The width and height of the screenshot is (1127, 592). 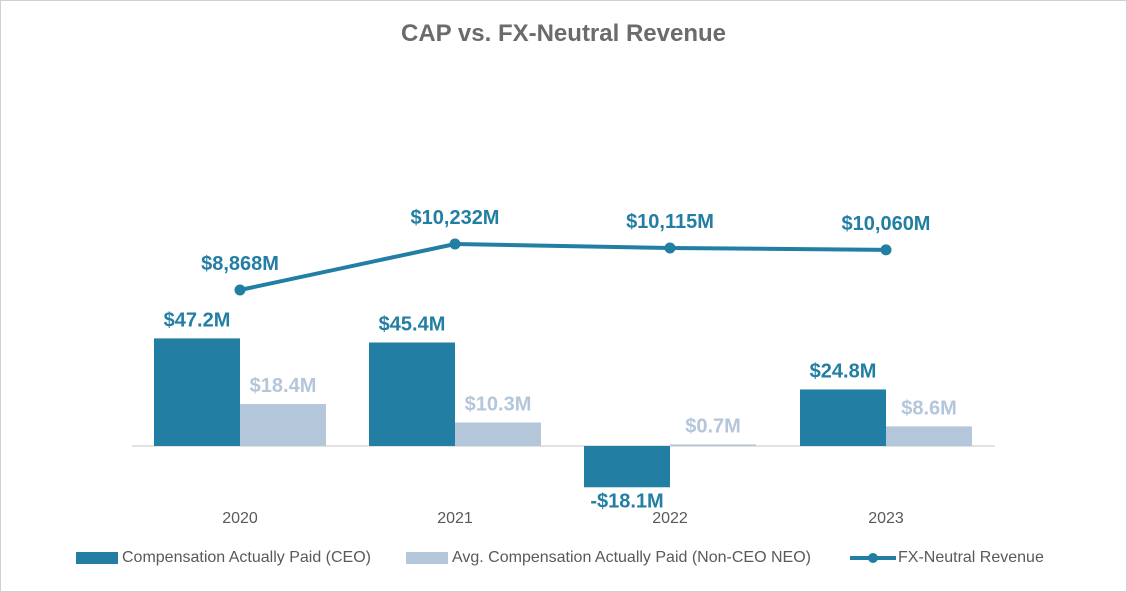 I want to click on x-tick-label: 2022, so click(x=670, y=518).